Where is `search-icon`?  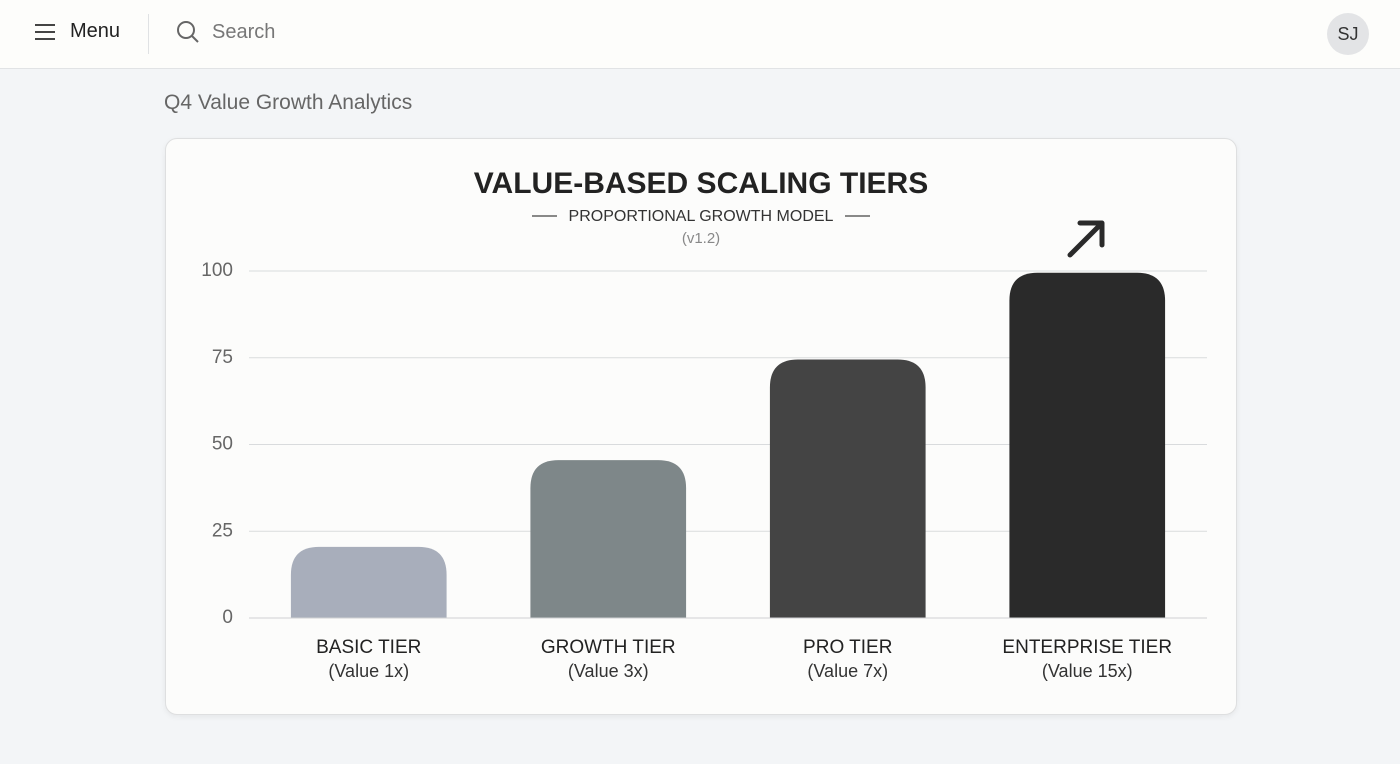 search-icon is located at coordinates (188, 32).